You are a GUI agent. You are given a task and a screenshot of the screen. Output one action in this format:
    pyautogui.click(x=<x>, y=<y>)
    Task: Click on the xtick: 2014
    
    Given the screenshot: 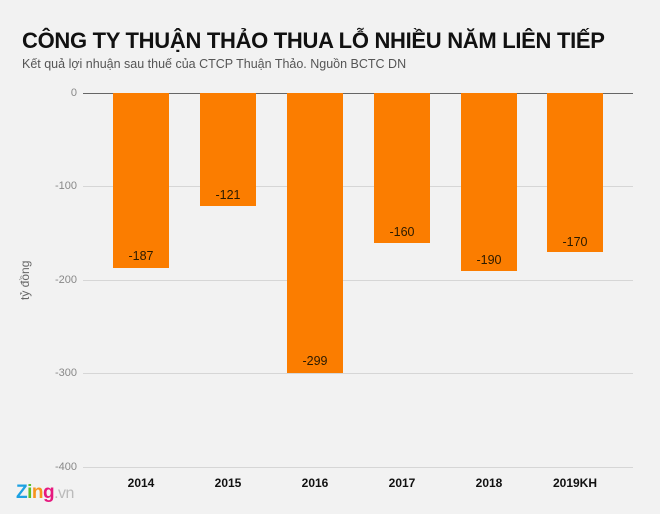 What is the action you would take?
    pyautogui.click(x=141, y=483)
    